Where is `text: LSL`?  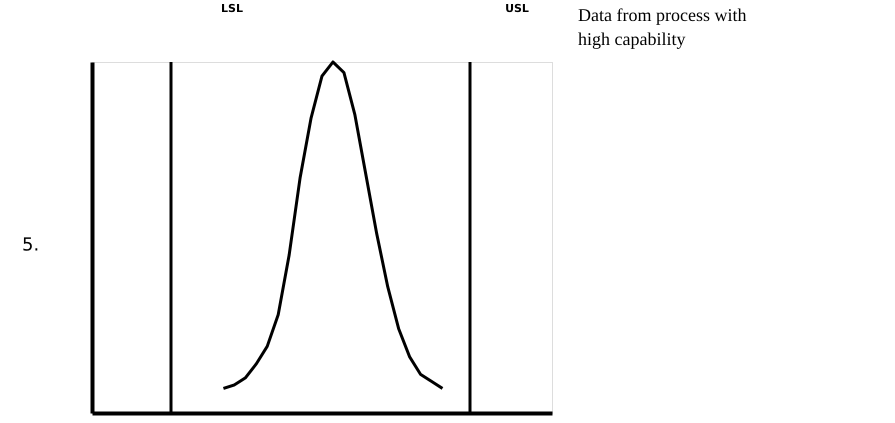 text: LSL is located at coordinates (232, 8).